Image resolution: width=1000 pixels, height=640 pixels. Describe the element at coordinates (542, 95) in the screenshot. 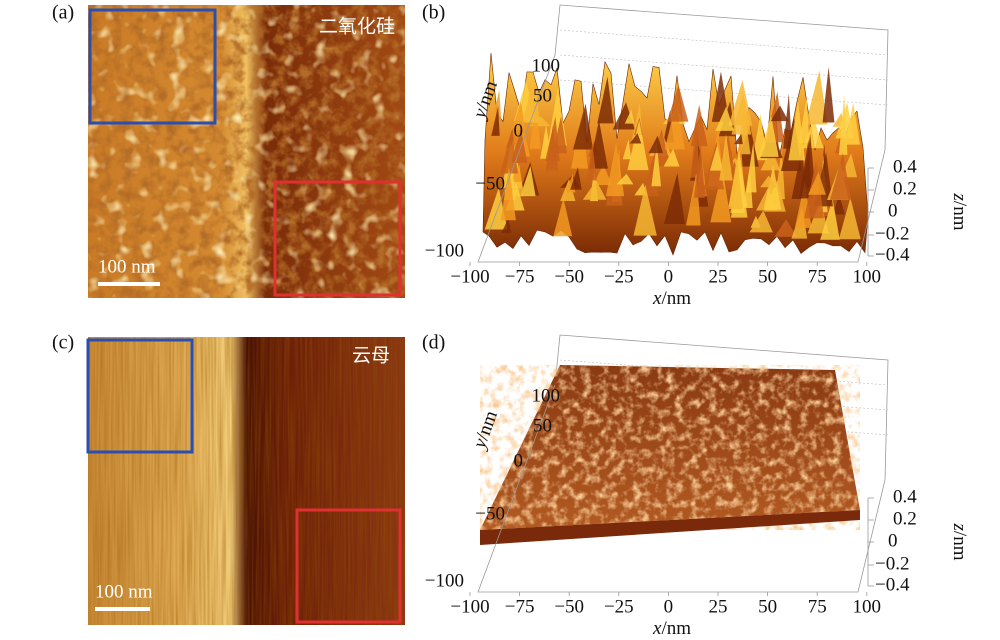

I see `y-tick-label: 50` at that location.